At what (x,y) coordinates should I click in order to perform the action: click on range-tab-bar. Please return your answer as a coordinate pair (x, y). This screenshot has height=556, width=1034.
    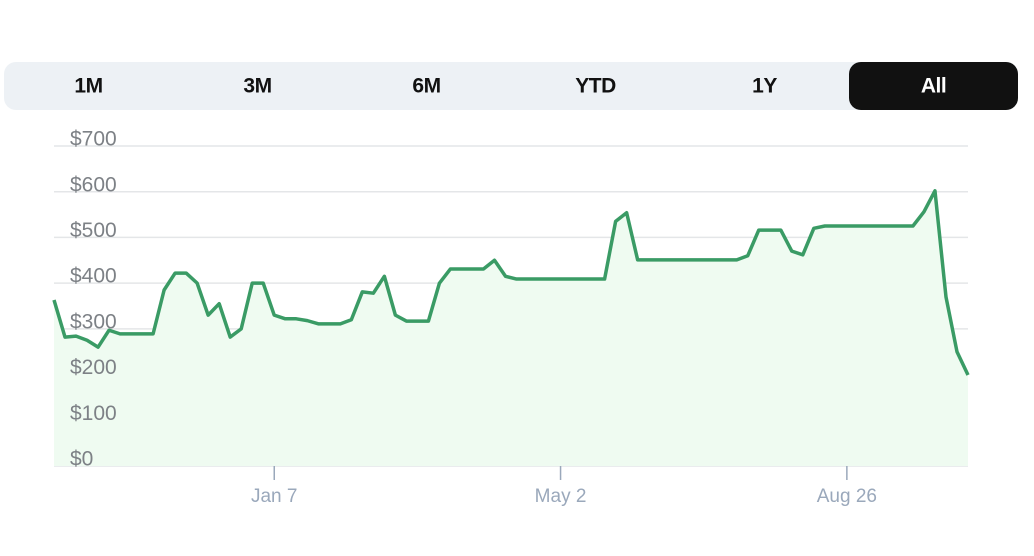
    Looking at the image, I should click on (511, 86).